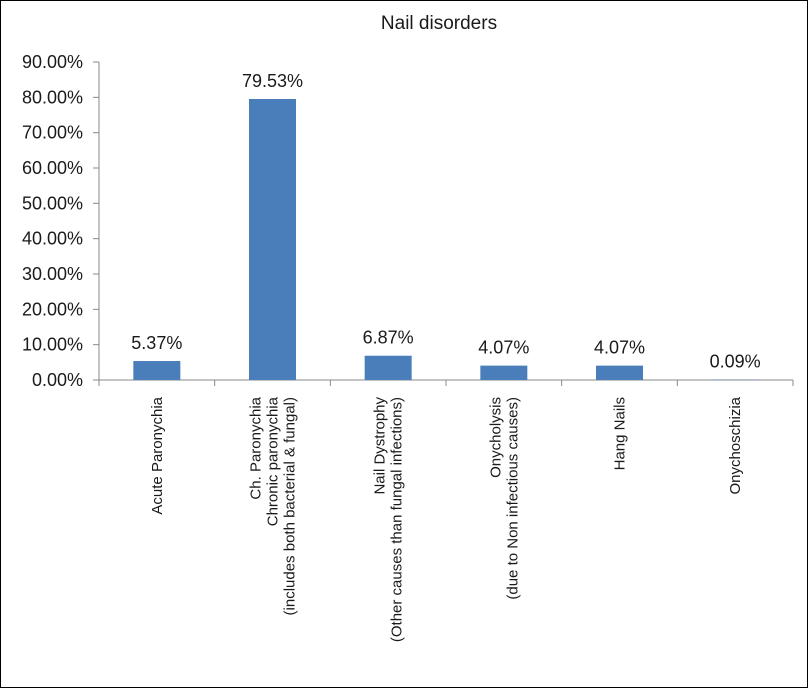 This screenshot has width=808, height=689. I want to click on category-label-text: Onychoschizia, so click(735, 445).